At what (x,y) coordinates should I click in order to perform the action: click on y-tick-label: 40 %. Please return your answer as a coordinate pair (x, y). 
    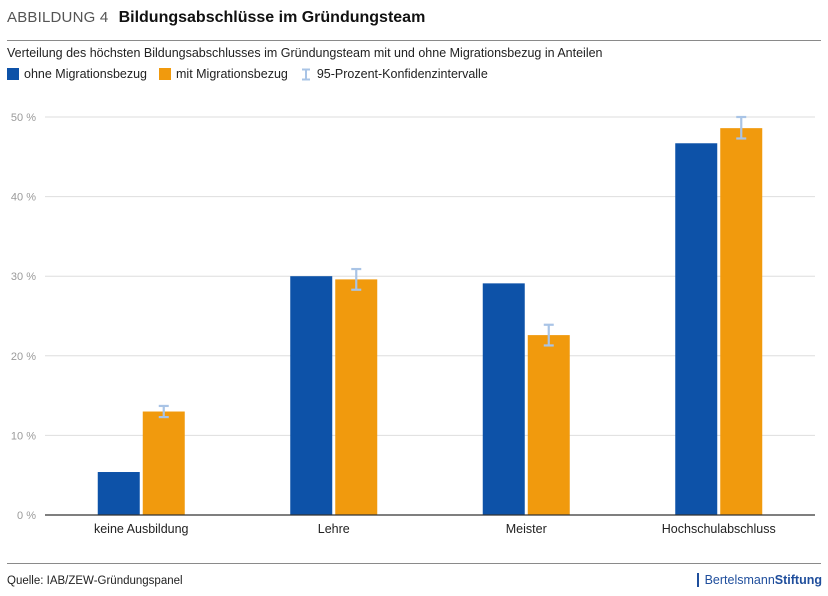
    Looking at the image, I should click on (23, 198).